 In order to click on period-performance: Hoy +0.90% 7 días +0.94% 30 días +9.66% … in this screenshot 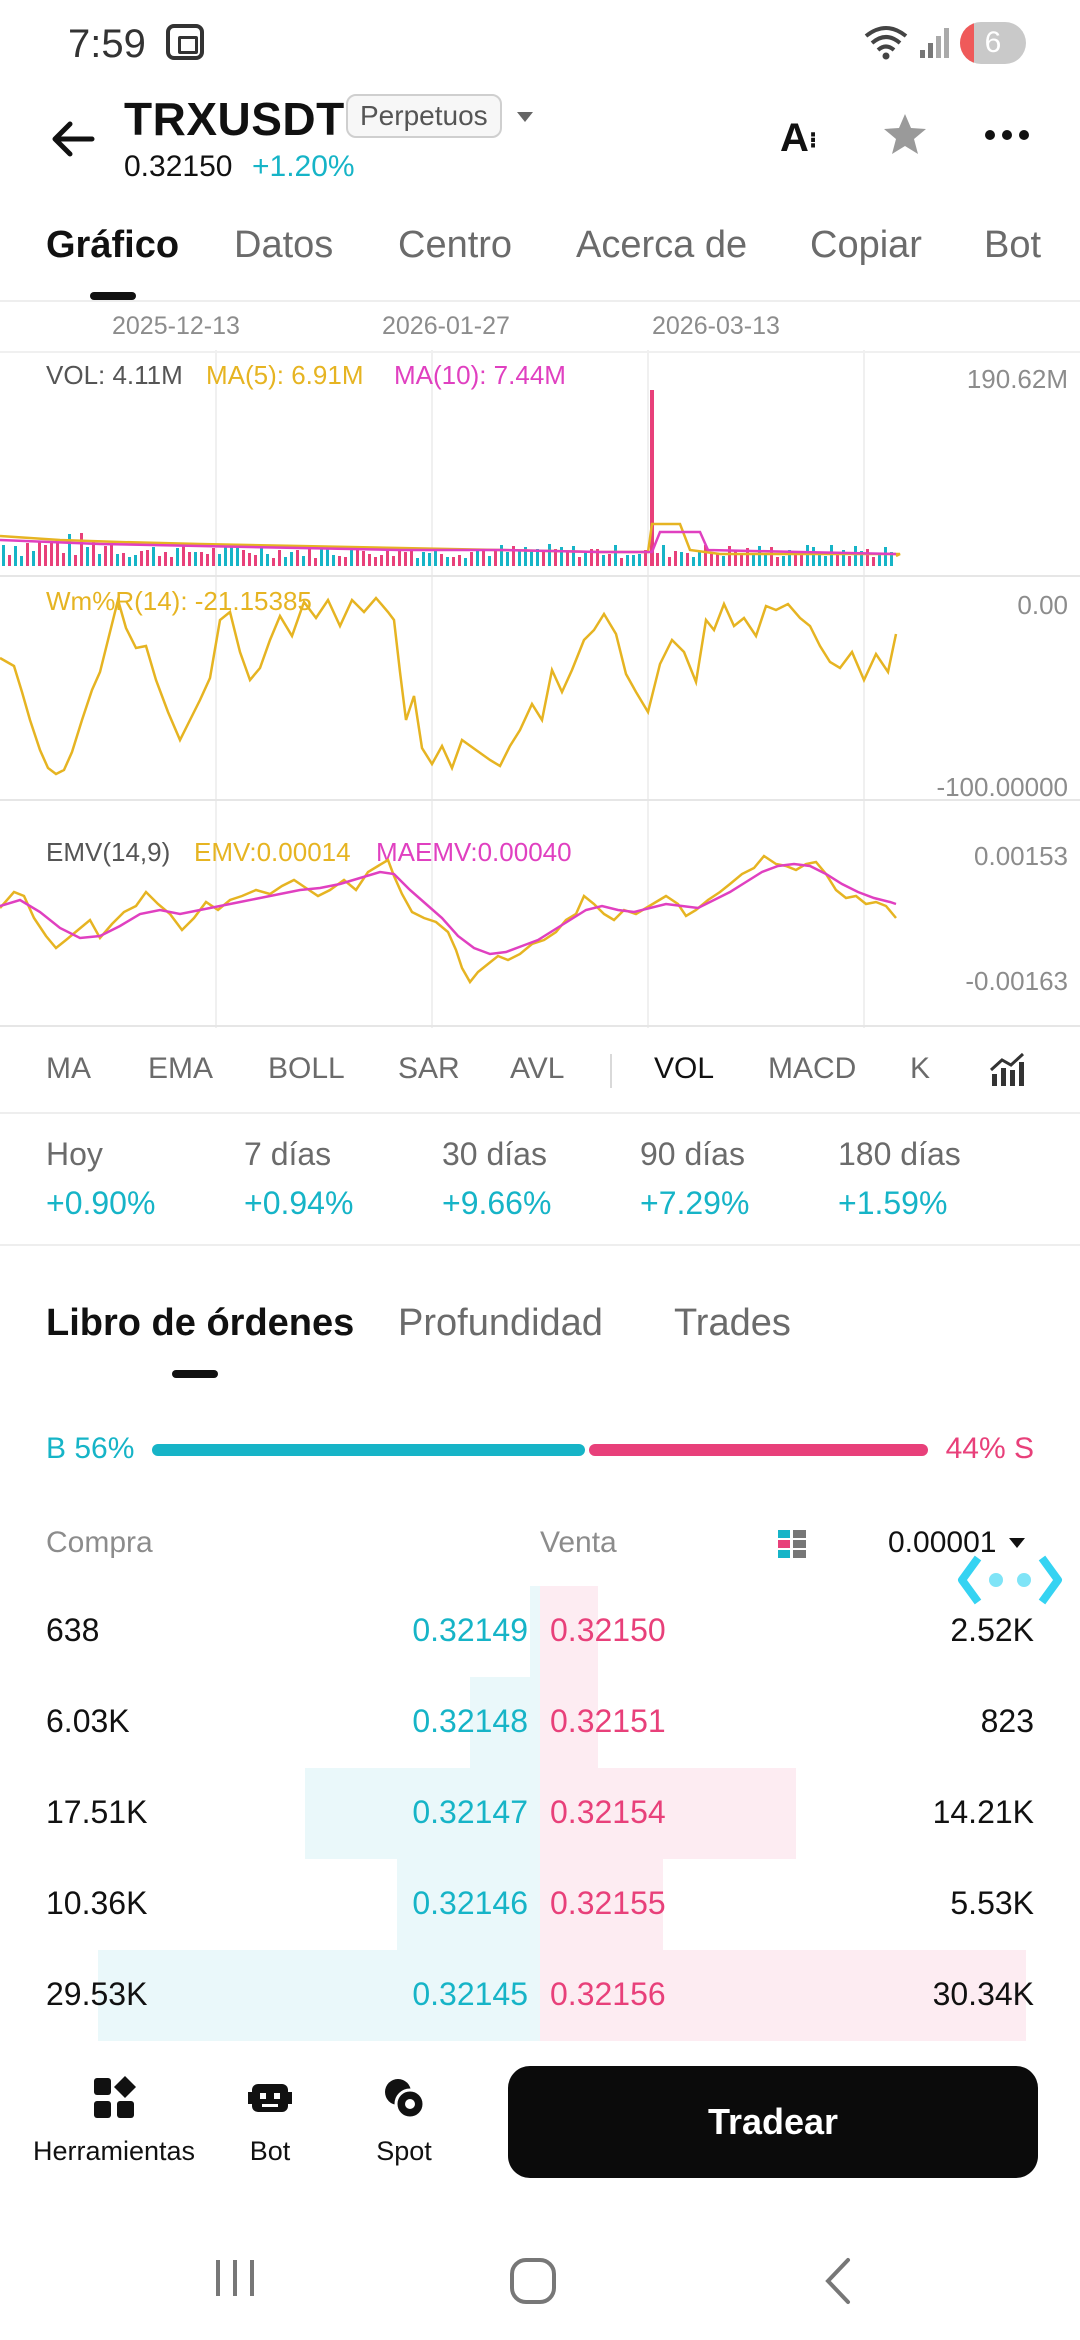, I will do `click(540, 1179)`.